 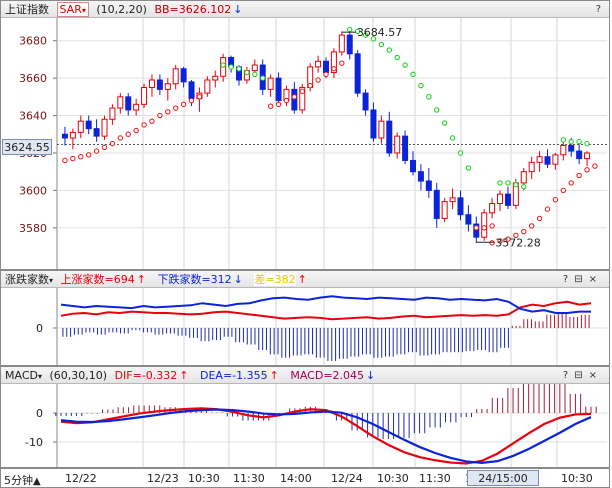 I want to click on down-count: 下跌家数=312 ↓, so click(x=200, y=279).